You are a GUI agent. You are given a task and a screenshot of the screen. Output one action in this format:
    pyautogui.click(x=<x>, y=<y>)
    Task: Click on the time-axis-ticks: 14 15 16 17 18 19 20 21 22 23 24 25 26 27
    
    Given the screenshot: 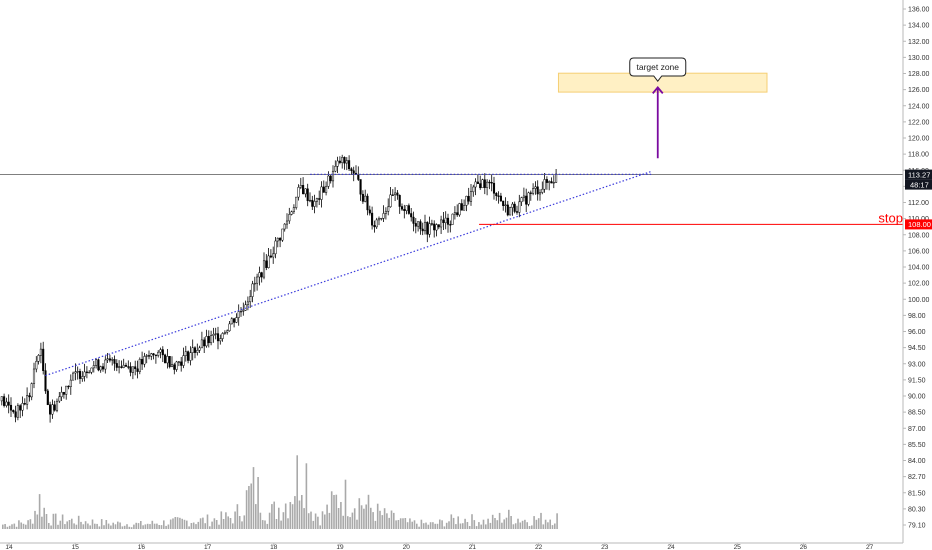 What is the action you would take?
    pyautogui.click(x=439, y=546)
    